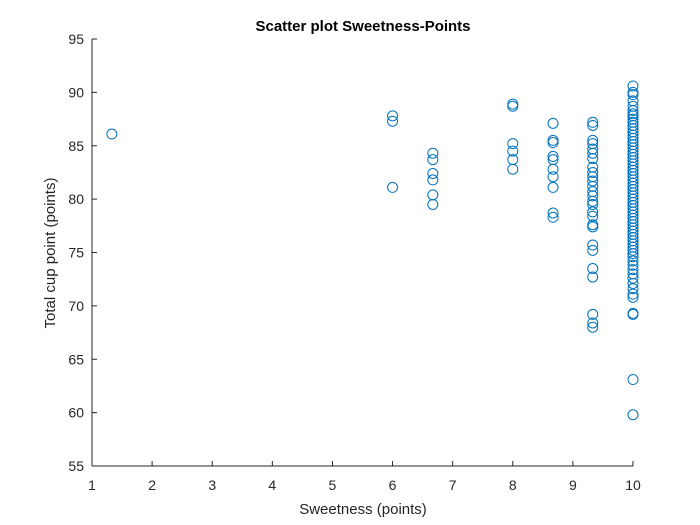 The height and width of the screenshot is (525, 700). What do you see at coordinates (363, 509) in the screenshot?
I see `x-axis-label: Sweetness (points)` at bounding box center [363, 509].